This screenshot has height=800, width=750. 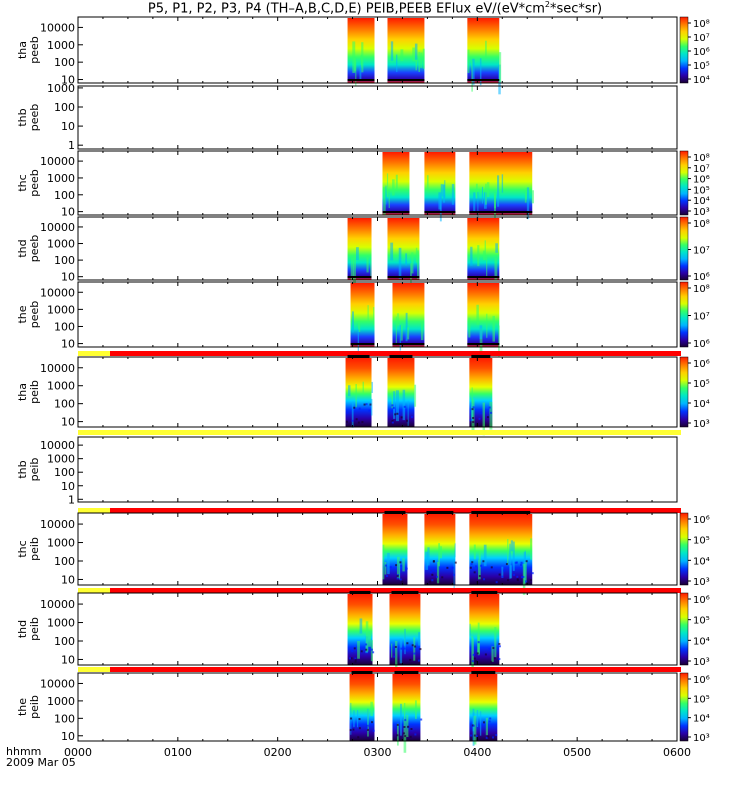 I want to click on panel-the-peib: 10000 1000 100 10 the peib 10⁶ 10⁵ 10⁴ 10³, so click(x=363, y=710).